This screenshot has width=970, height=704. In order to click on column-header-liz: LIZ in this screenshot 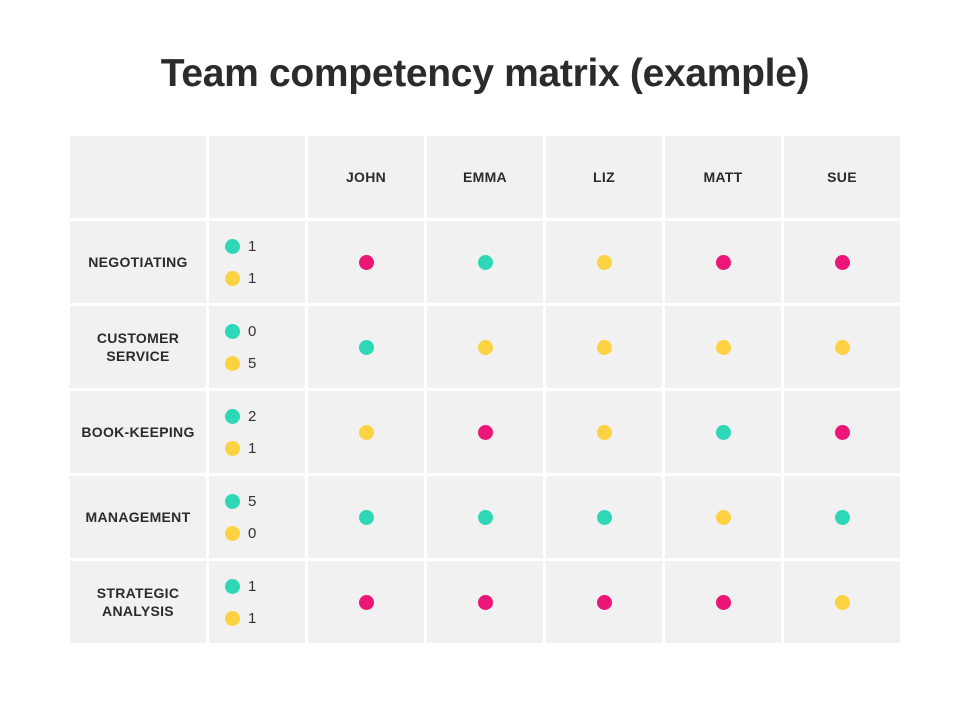, I will do `click(604, 177)`.